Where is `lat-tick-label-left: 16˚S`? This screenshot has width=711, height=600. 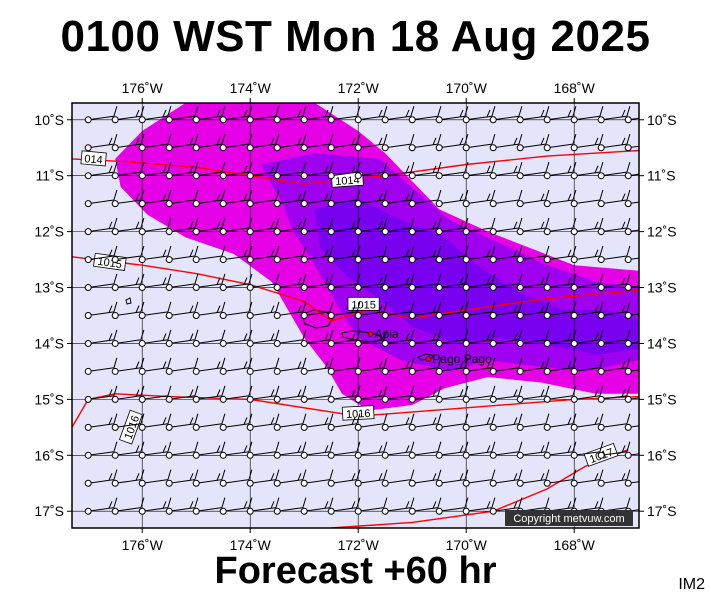
lat-tick-label-left: 16˚S is located at coordinates (49, 455).